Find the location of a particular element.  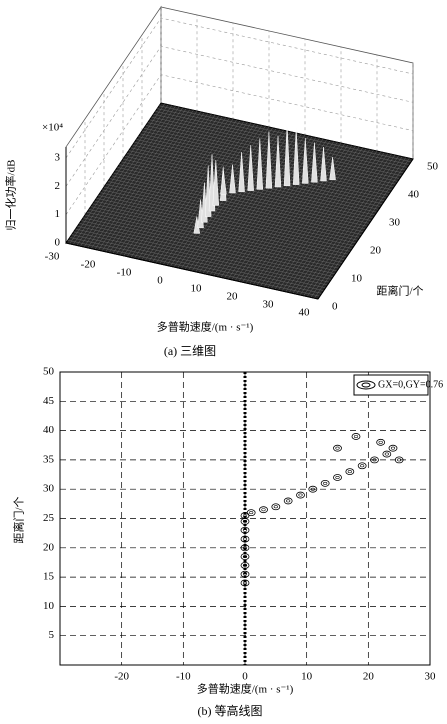

x-axis is located at coordinates (192, 271).